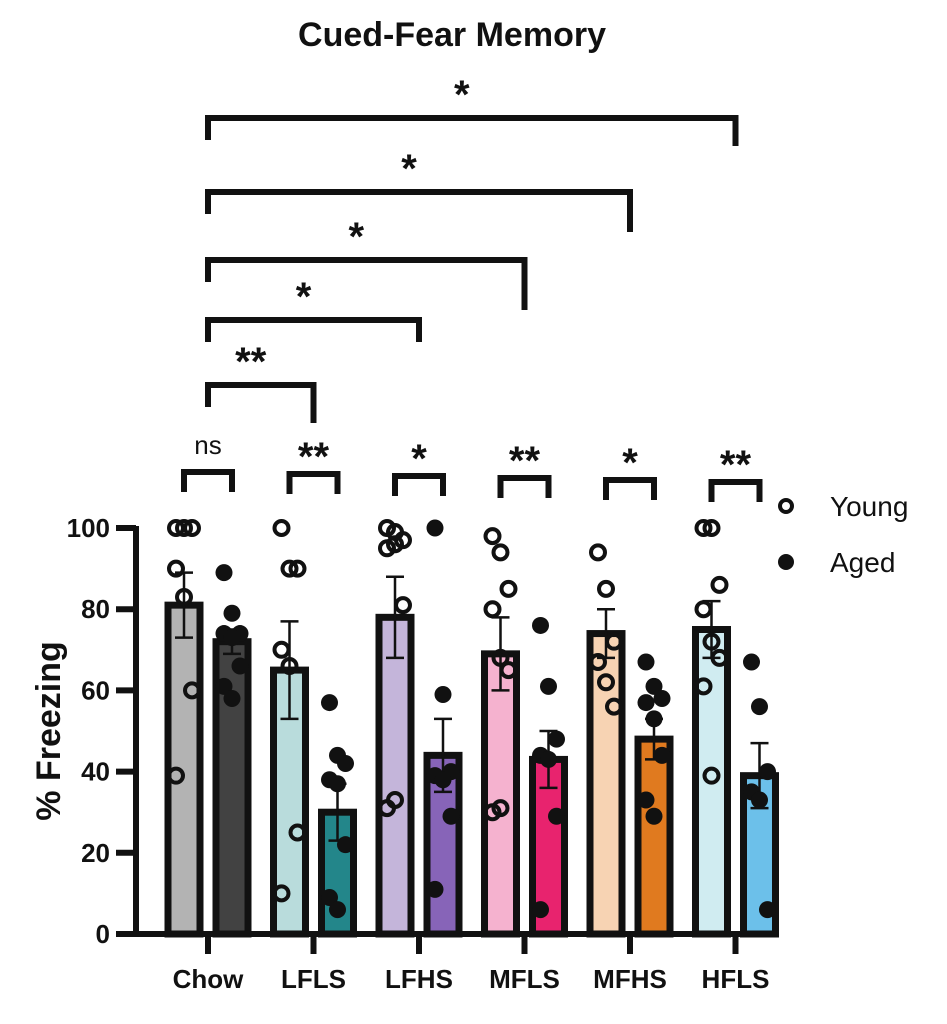  What do you see at coordinates (103, 934) in the screenshot?
I see `y-tick-label: 0` at bounding box center [103, 934].